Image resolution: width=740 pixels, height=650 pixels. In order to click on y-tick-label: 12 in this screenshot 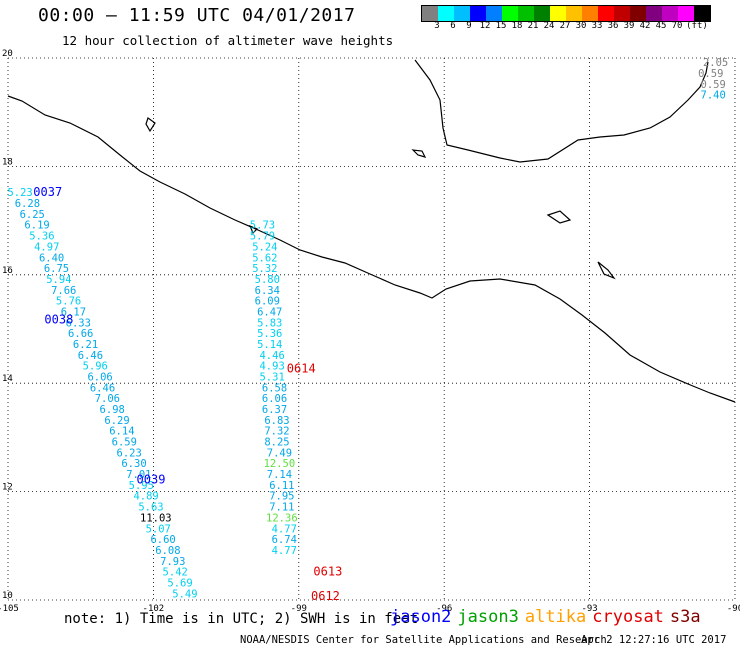, I will do `click(7, 488)`.